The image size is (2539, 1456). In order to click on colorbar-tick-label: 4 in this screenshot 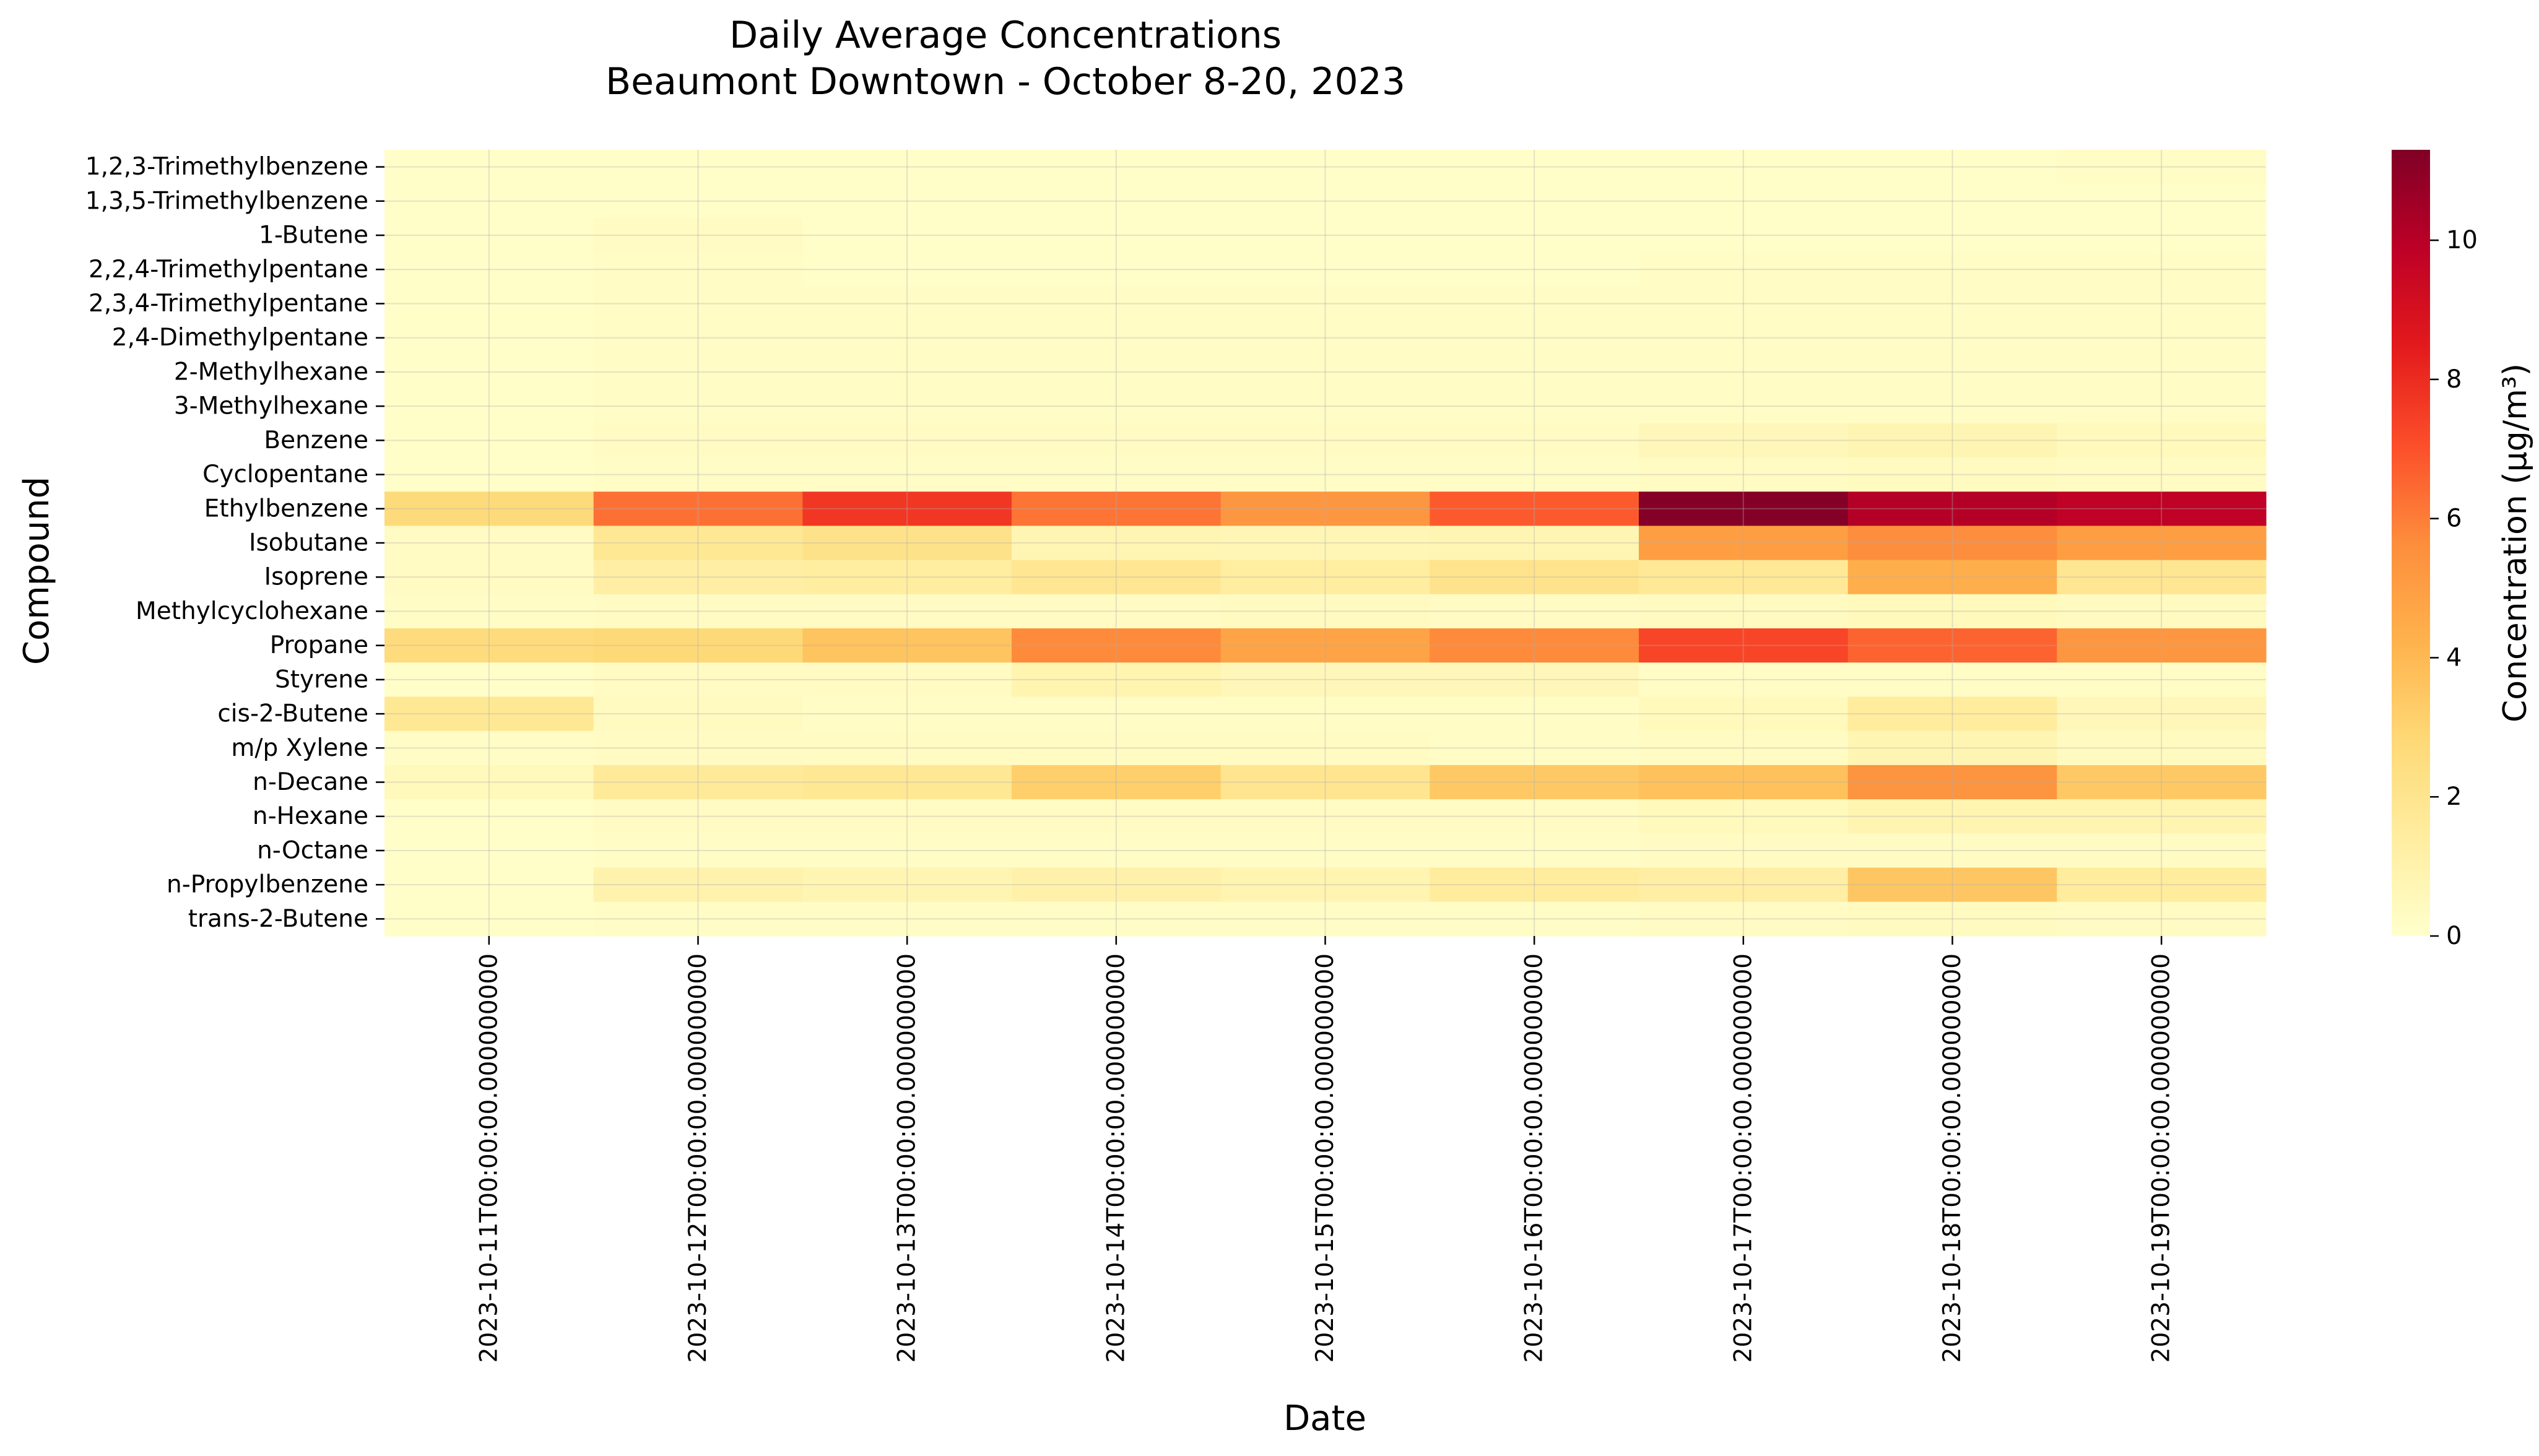, I will do `click(2454, 657)`.